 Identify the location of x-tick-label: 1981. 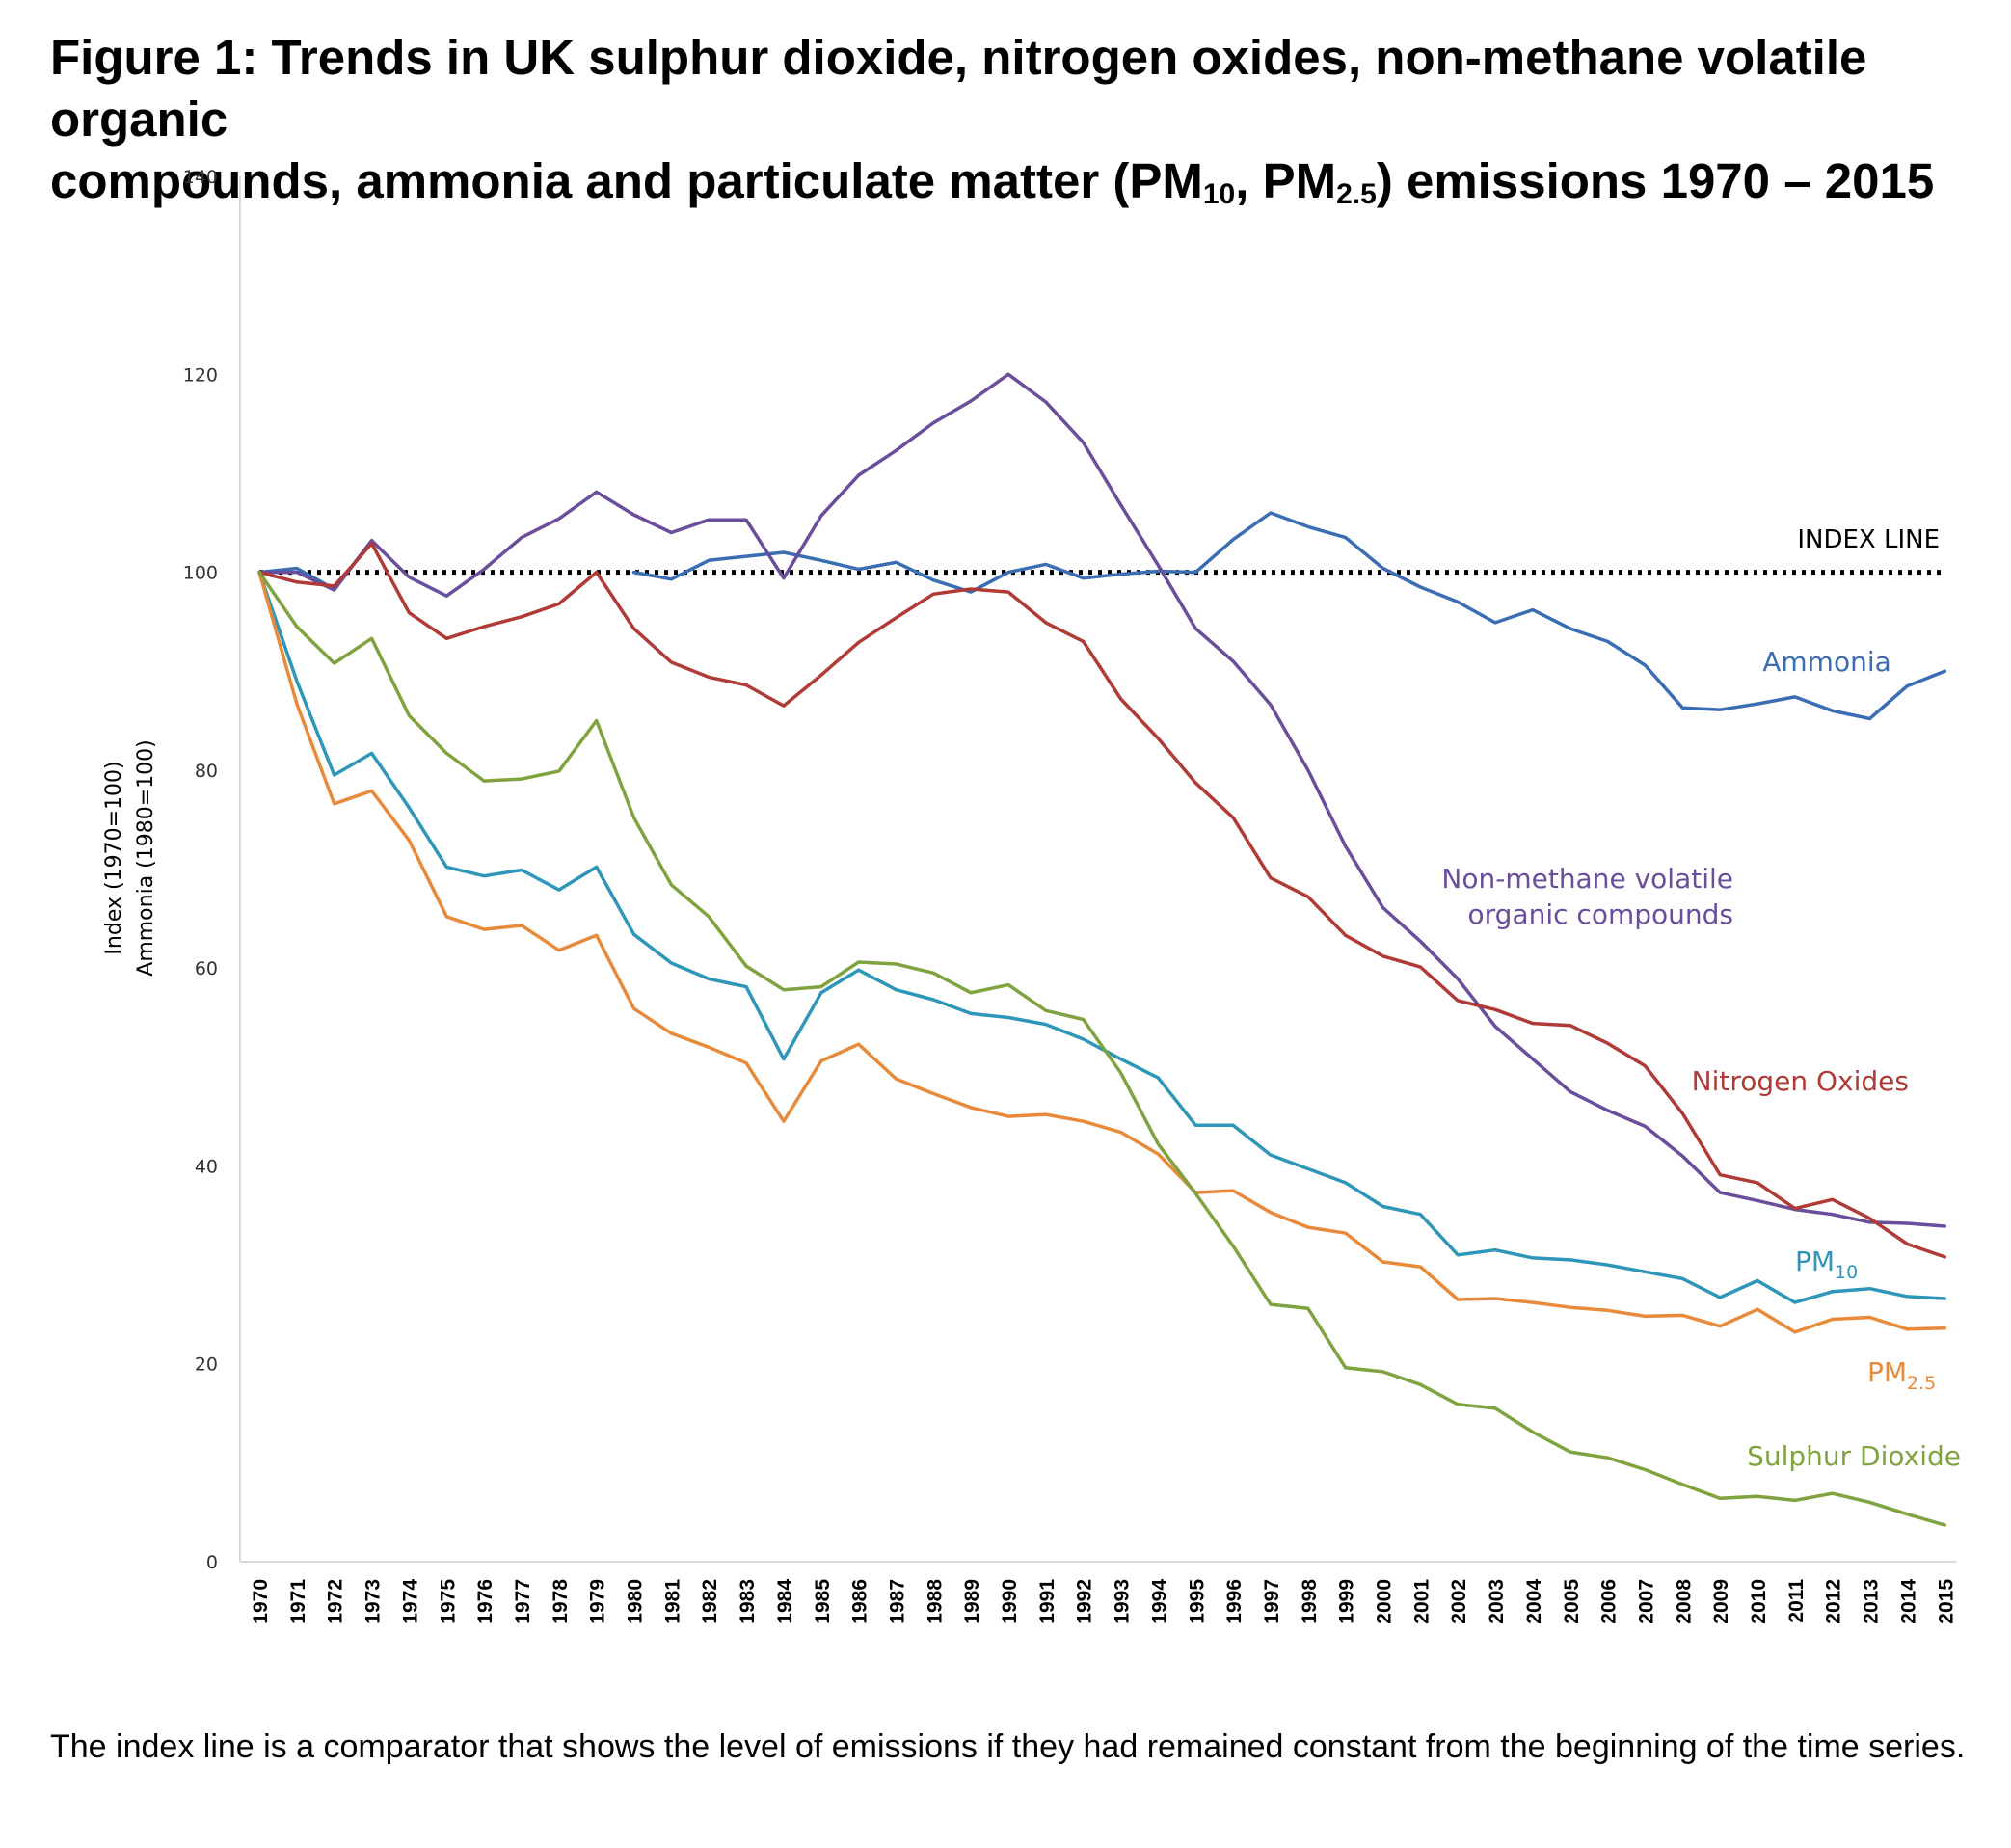
(672, 1602).